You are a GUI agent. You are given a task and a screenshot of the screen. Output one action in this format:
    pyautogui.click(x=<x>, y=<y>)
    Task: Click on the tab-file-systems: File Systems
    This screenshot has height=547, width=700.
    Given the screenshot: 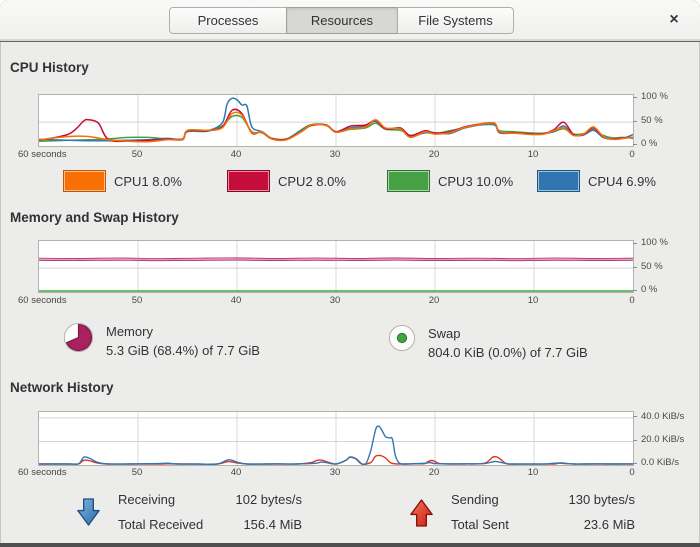 What is the action you would take?
    pyautogui.click(x=455, y=20)
    